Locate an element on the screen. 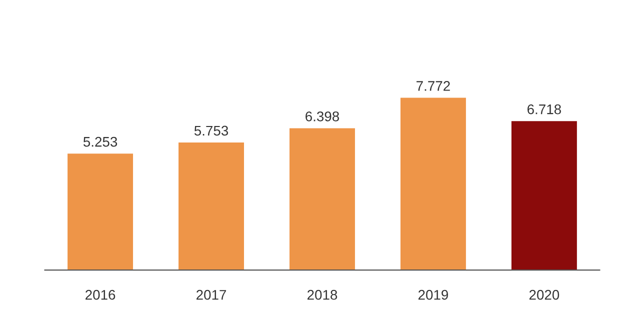  data-label: 5.753 is located at coordinates (211, 131).